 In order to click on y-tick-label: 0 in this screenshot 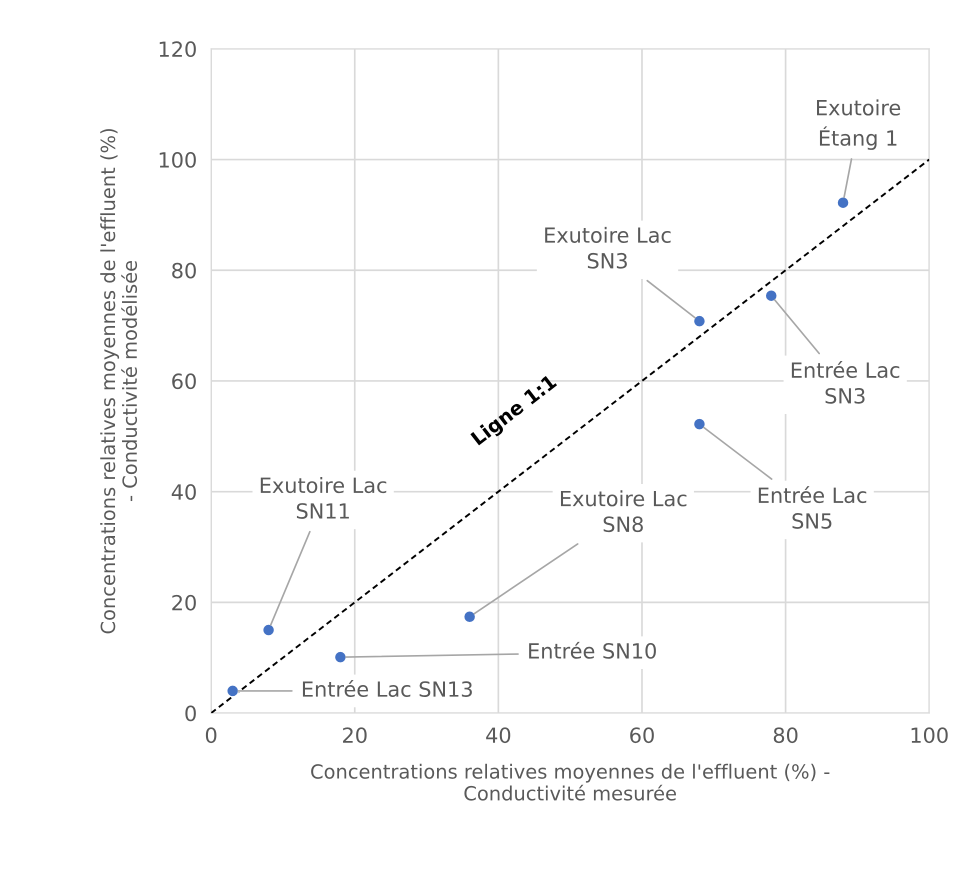, I will do `click(190, 714)`.